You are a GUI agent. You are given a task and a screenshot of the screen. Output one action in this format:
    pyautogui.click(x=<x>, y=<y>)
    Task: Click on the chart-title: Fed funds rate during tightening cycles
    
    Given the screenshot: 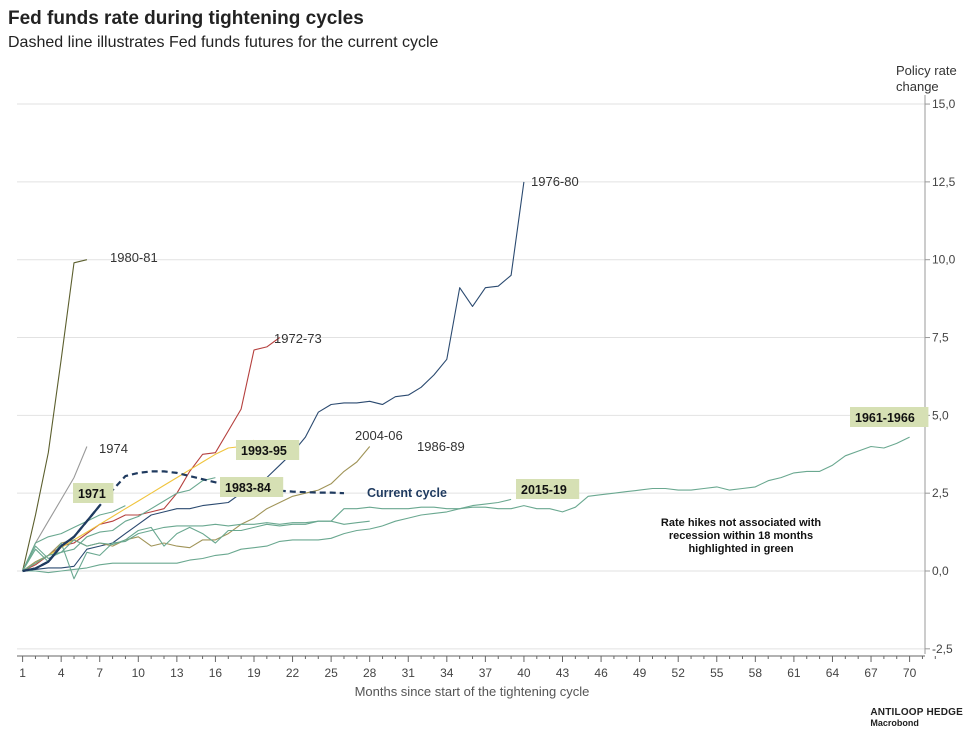 What is the action you would take?
    pyautogui.click(x=186, y=18)
    